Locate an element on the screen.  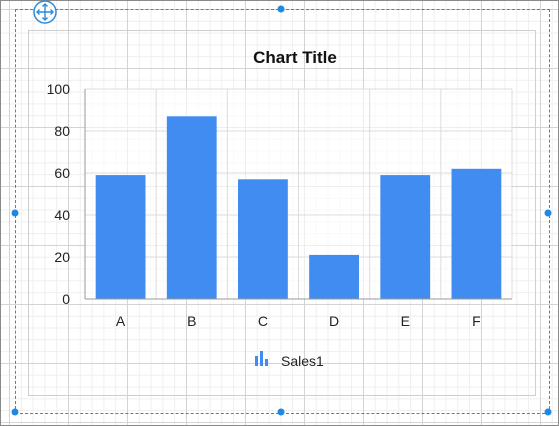
bar-e is located at coordinates (405, 237).